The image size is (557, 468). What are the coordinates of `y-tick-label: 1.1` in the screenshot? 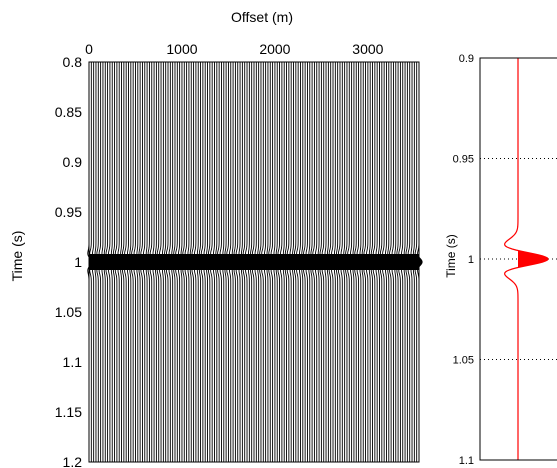 It's located at (73, 362).